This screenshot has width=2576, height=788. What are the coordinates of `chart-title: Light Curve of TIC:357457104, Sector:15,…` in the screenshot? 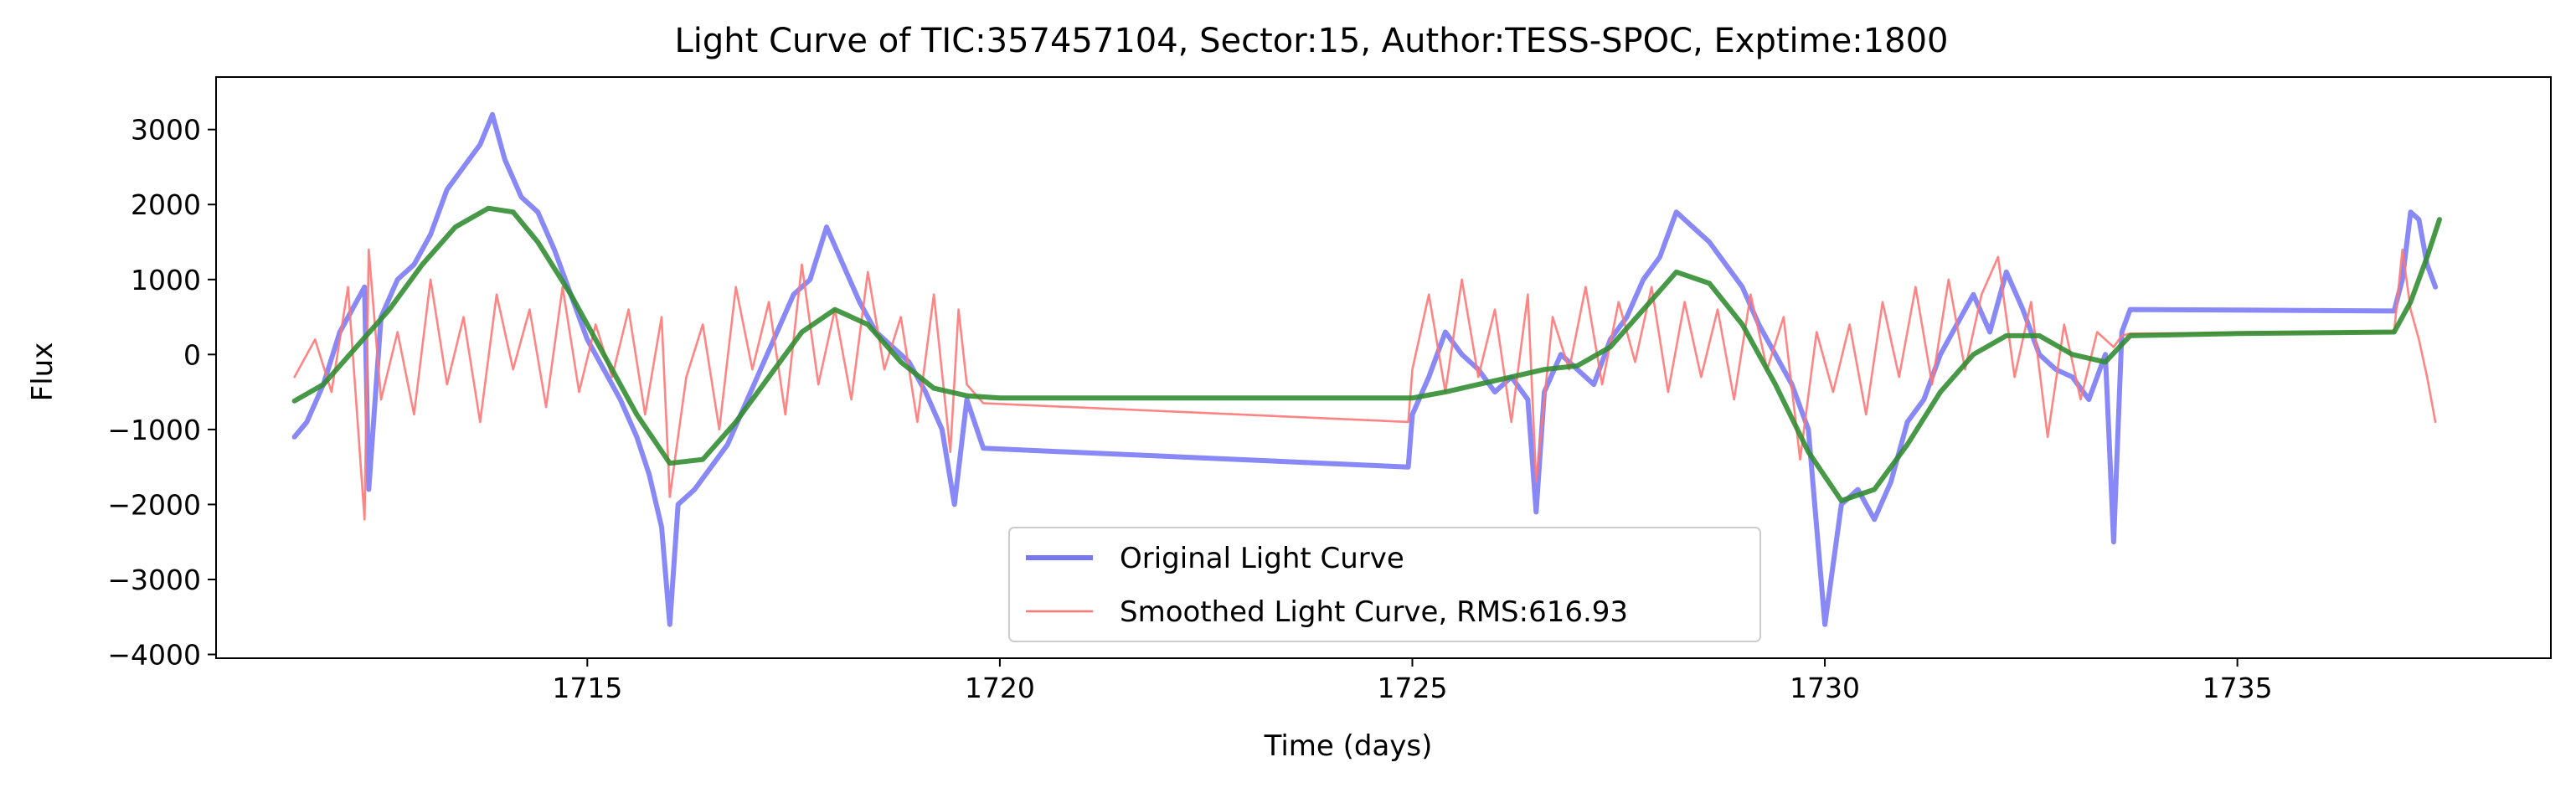 It's located at (1311, 41).